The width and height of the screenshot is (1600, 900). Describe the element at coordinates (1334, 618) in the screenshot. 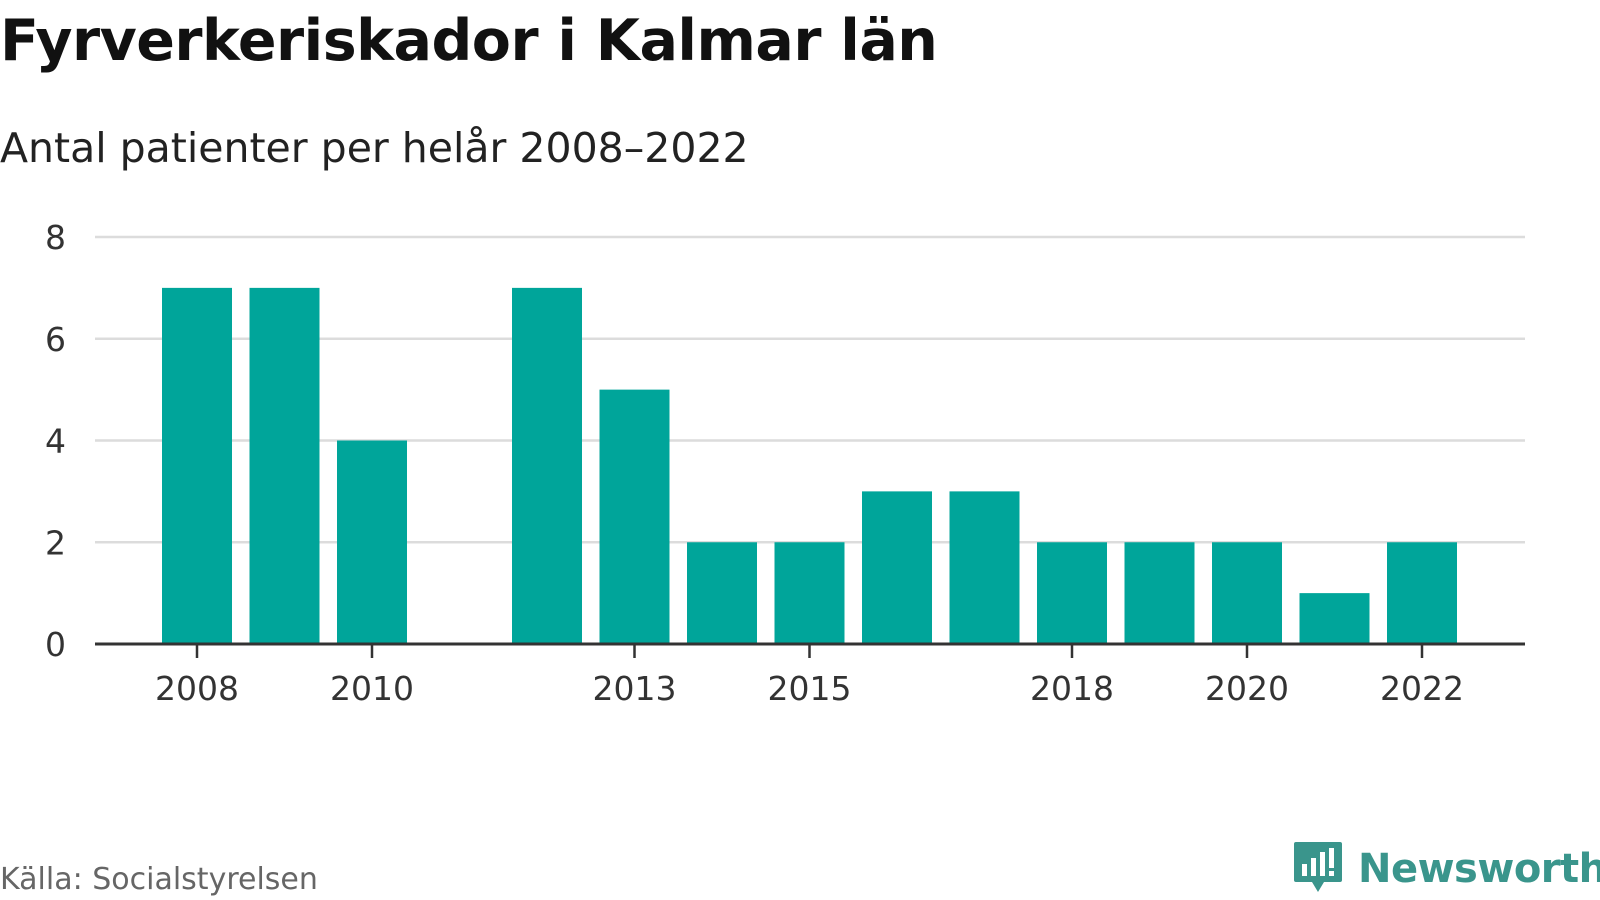

I see `bar-2021` at that location.